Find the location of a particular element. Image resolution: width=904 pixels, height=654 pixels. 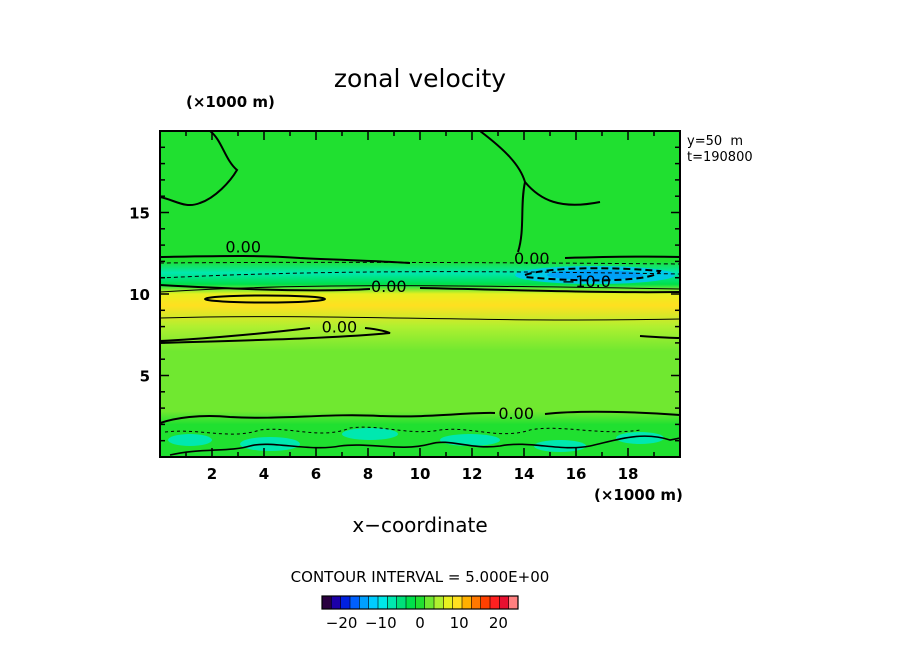

x-tick-label: 6 is located at coordinates (316, 474).